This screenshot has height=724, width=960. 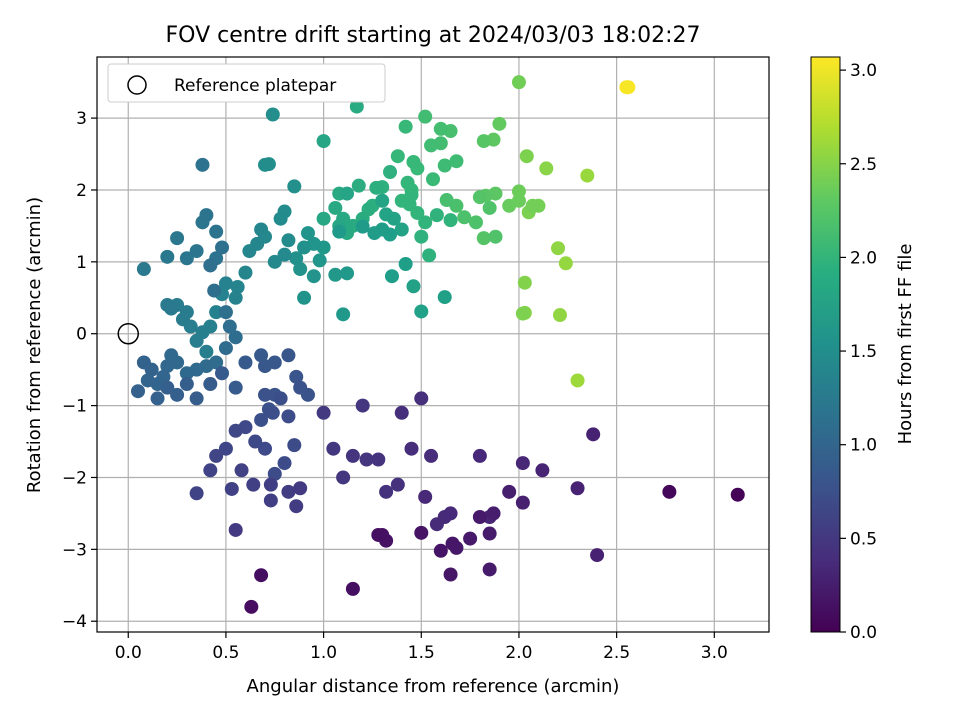 I want to click on y-tick-label: 2, so click(x=81, y=191).